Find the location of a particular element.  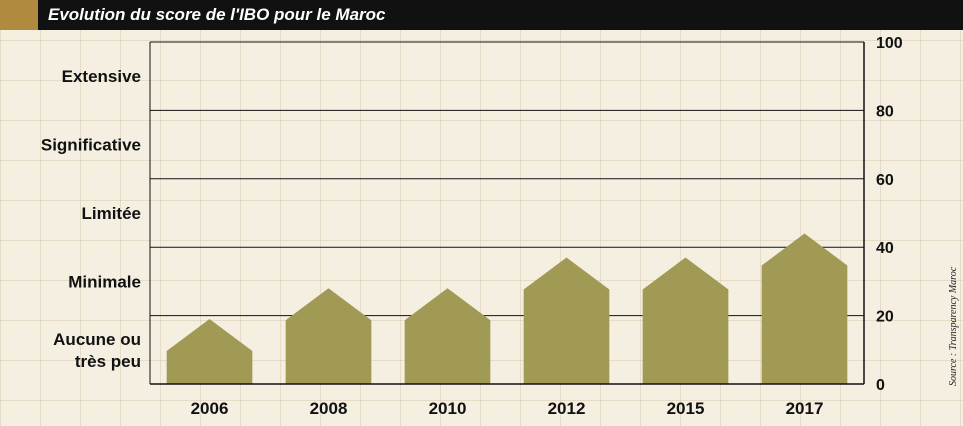

score-level-label: Aucune ou très peu is located at coordinates (97, 350).